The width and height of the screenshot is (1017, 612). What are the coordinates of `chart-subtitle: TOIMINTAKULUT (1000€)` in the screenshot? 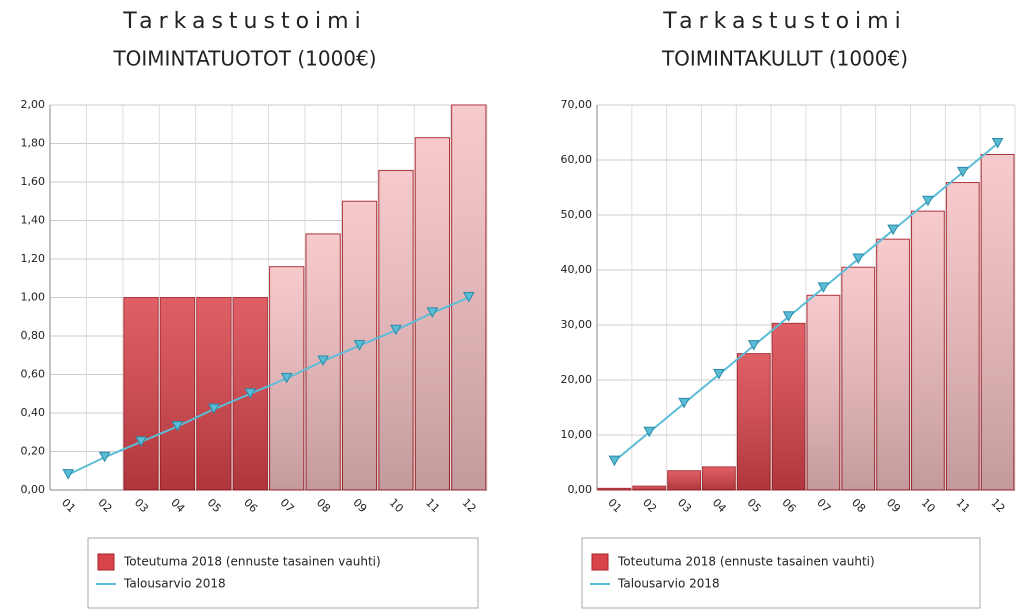 It's located at (784, 59).